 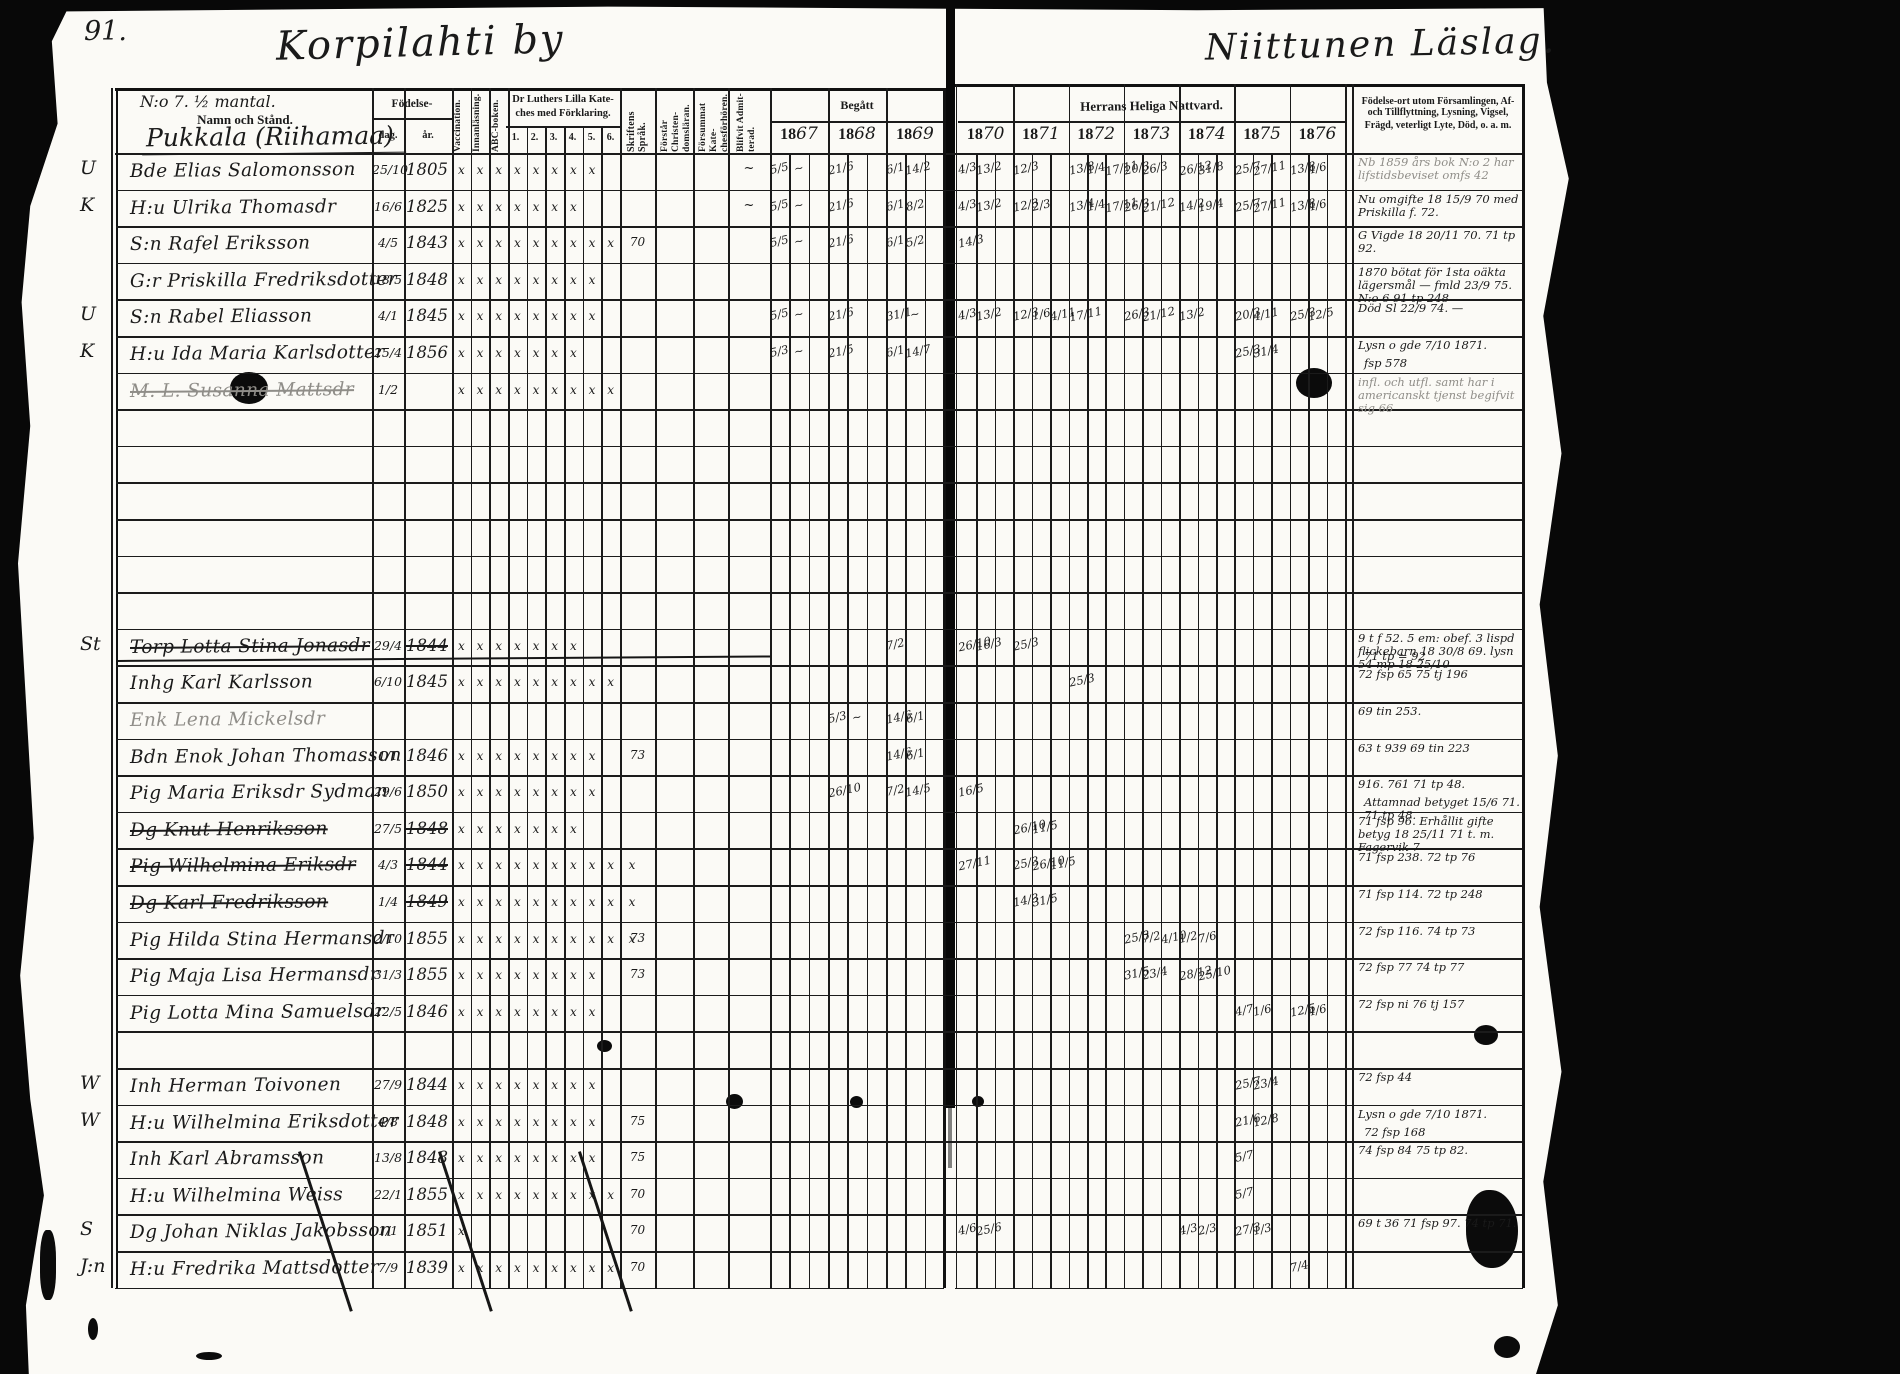 I want to click on margin-letter: U, so click(x=88, y=314).